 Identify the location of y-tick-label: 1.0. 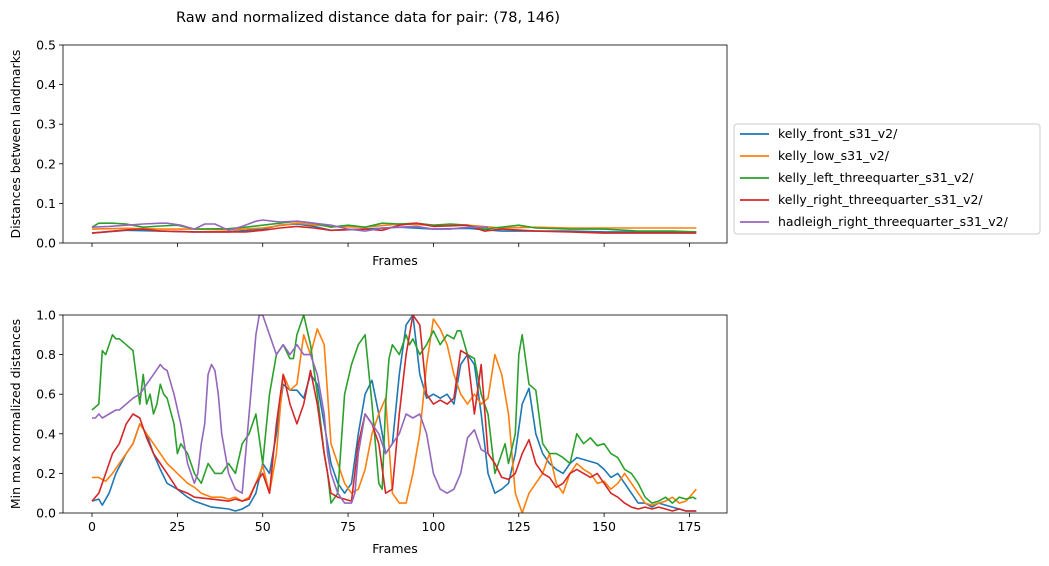
(46, 315).